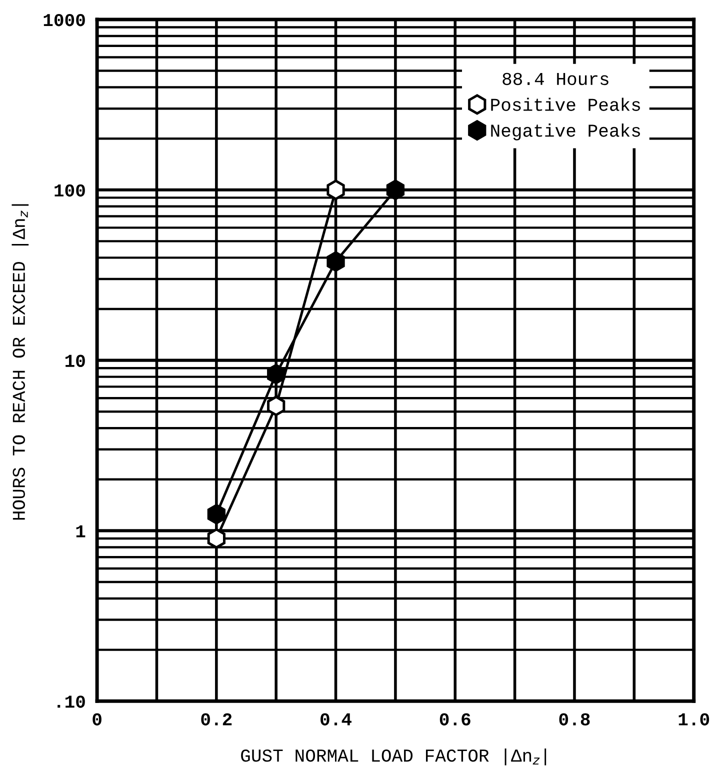  Describe the element at coordinates (75, 361) in the screenshot. I see `y-tick-label: 10` at that location.